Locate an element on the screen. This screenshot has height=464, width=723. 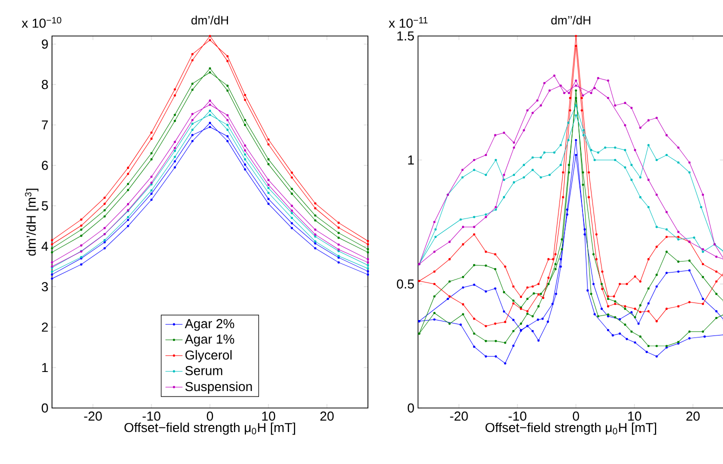
text: x 10$^{−10}$ is located at coordinates (42, 22).